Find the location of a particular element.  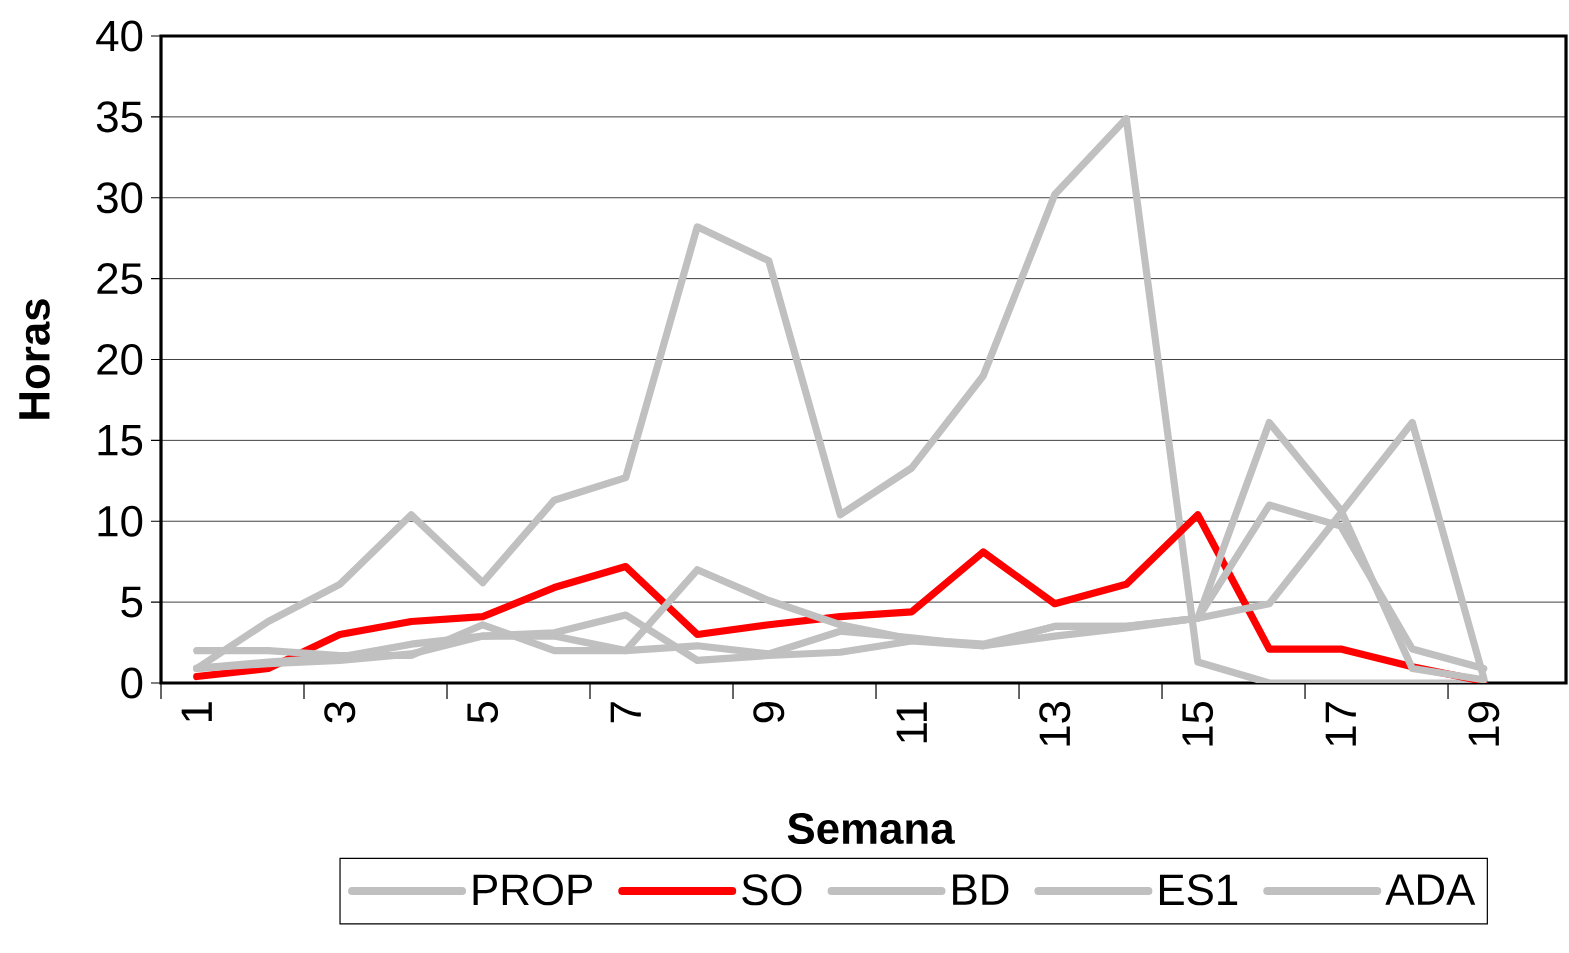

x-tick-label: 7 is located at coordinates (625, 712).